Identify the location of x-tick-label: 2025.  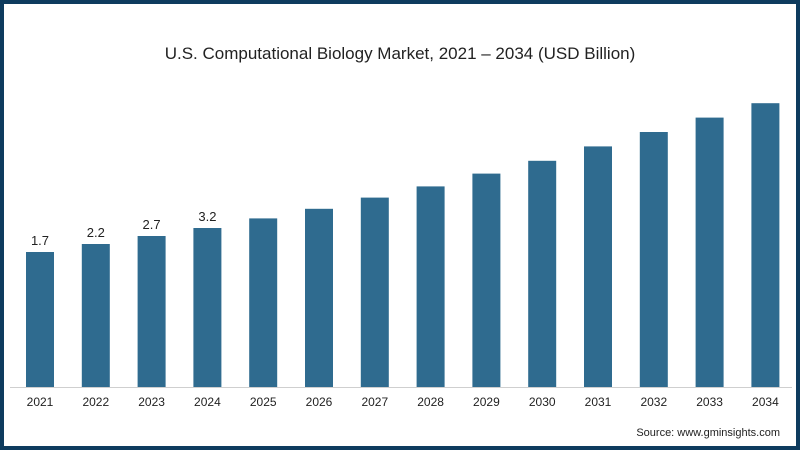
(263, 402).